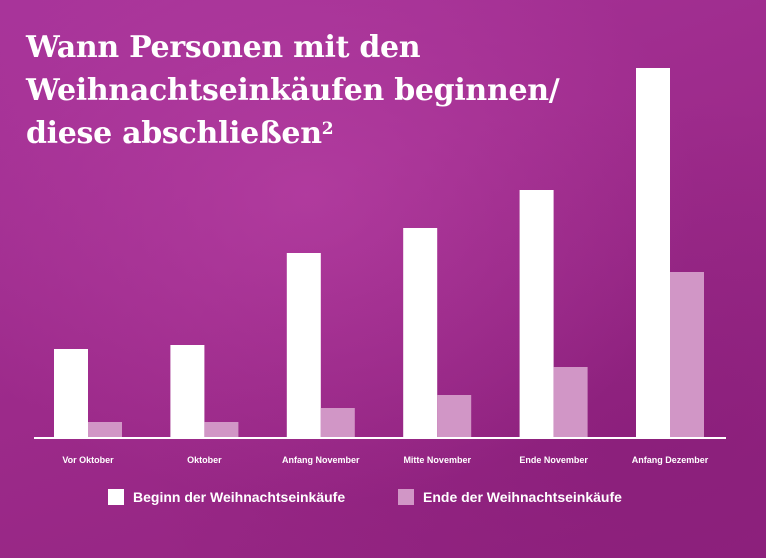 The width and height of the screenshot is (766, 558). What do you see at coordinates (406, 497) in the screenshot?
I see `legend-swatch-end` at bounding box center [406, 497].